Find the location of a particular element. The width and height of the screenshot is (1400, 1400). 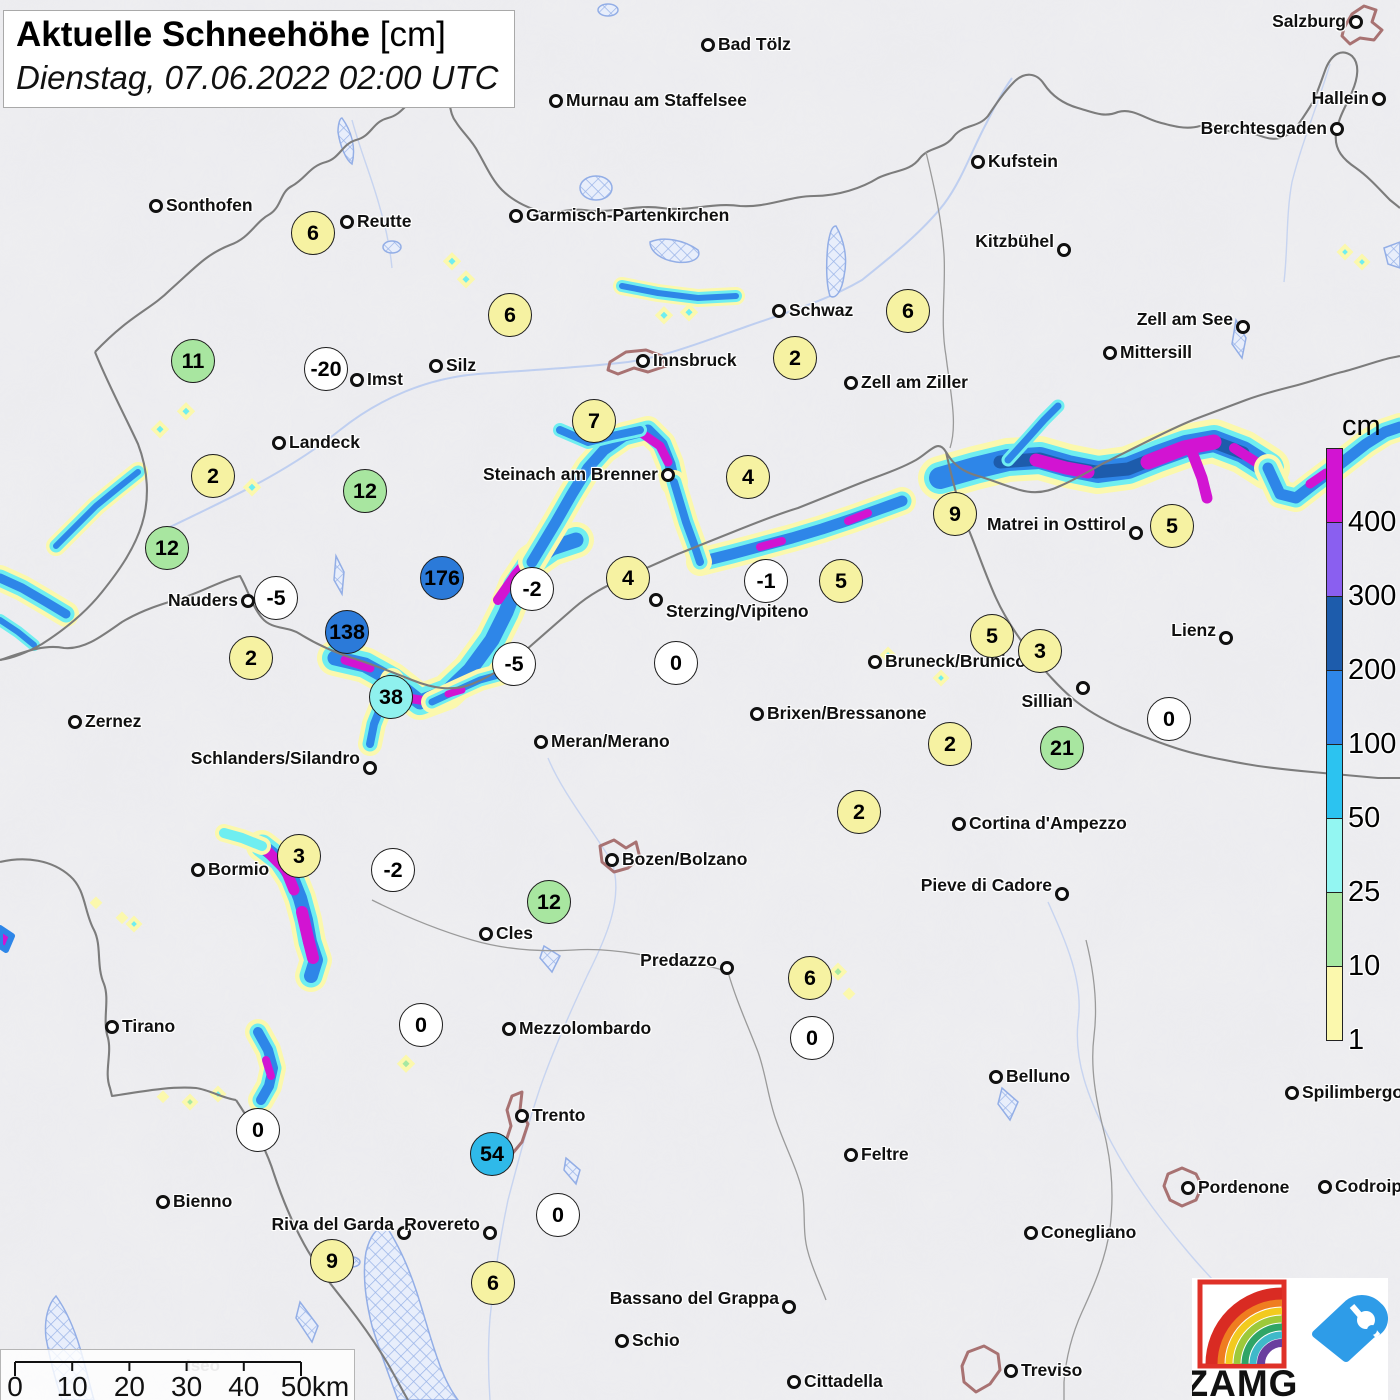

city-label: Steinach am Brenner is located at coordinates (570, 474).